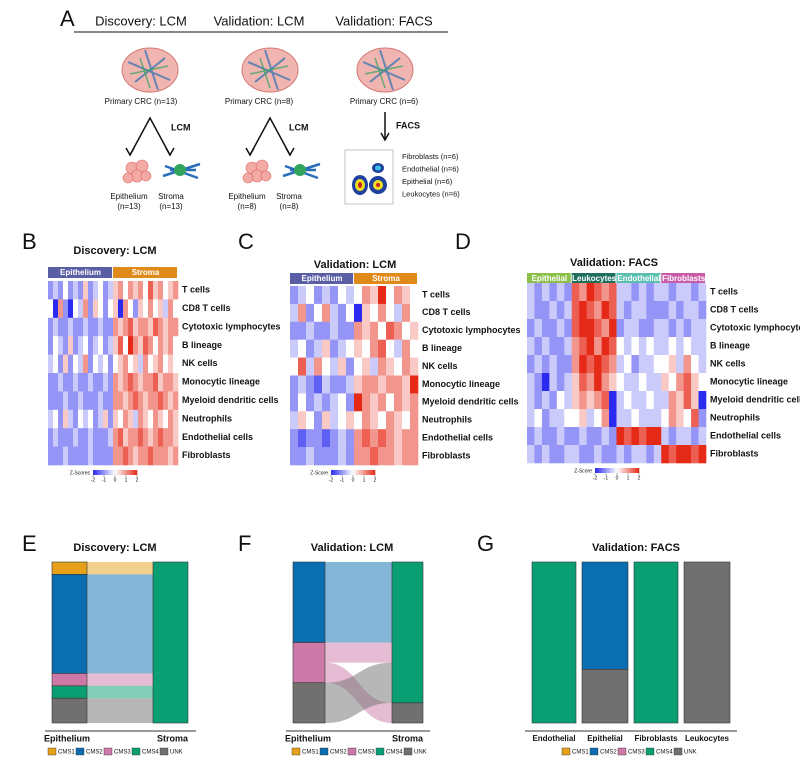 Image resolution: width=800 pixels, height=766 pixels. I want to click on row-label: Cytotoxic lymphocytes, so click(471, 330).